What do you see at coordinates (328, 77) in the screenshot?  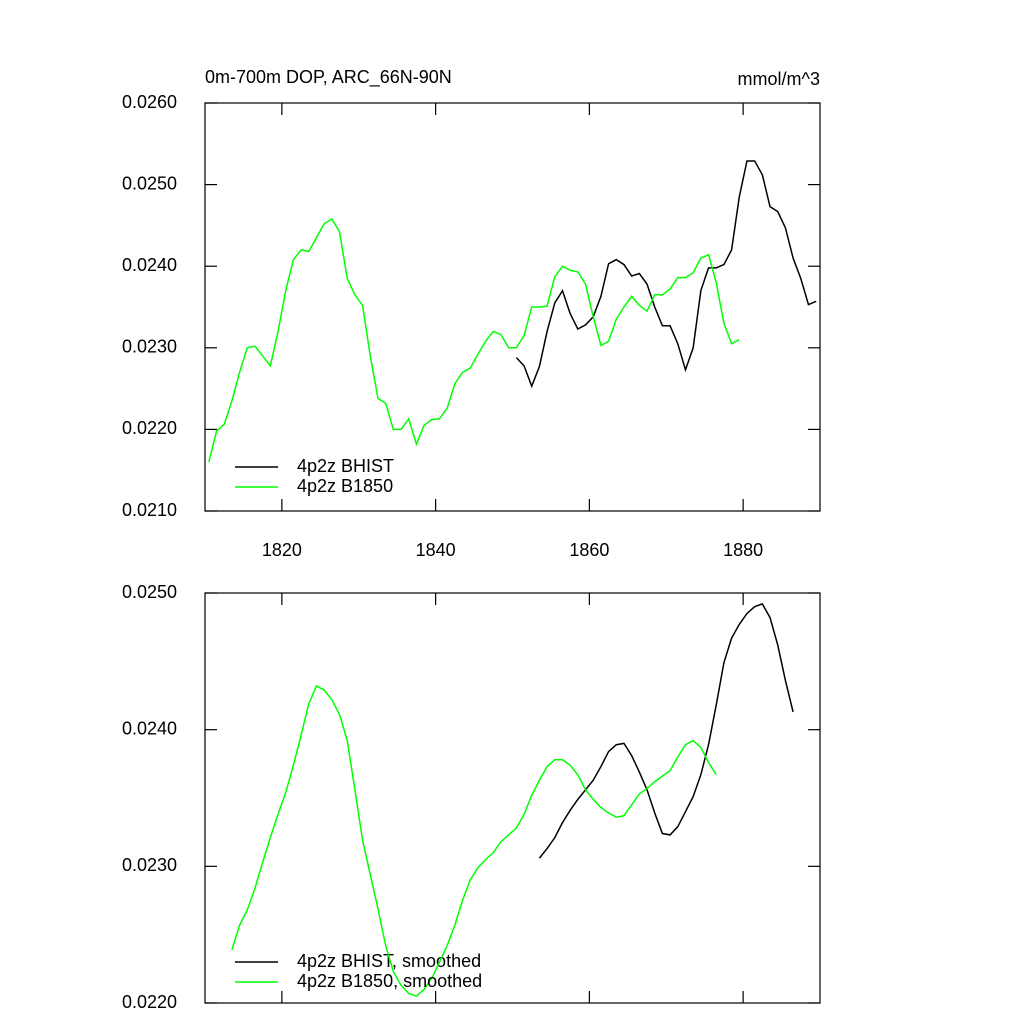 I see `chart-title: 0m-700m DOP, ARC_66N-90N` at bounding box center [328, 77].